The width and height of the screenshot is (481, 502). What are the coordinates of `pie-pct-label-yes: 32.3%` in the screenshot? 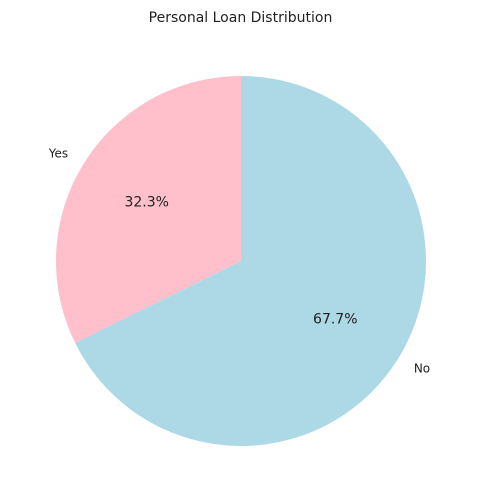 It's located at (146, 202).